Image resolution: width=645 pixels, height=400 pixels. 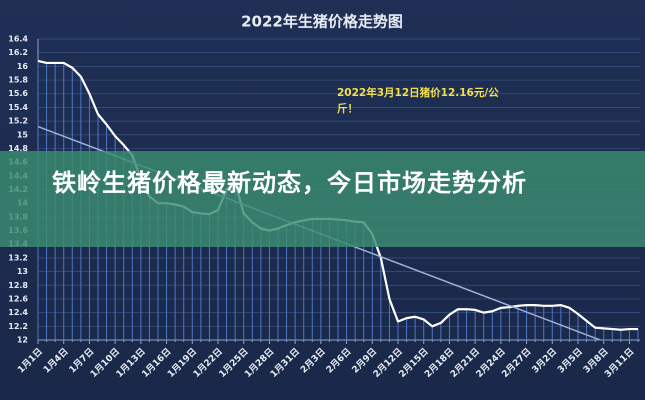 What do you see at coordinates (18, 285) in the screenshot?
I see `y-tick-label: 12.8` at bounding box center [18, 285].